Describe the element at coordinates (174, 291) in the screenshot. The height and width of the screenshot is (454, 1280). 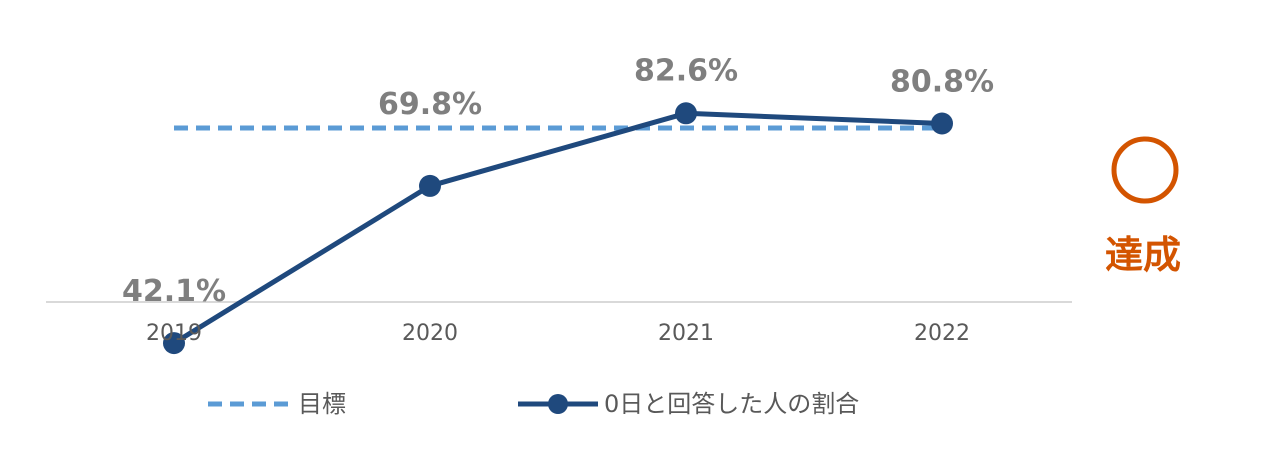
I see `data-label-2019: 42.1%` at that location.